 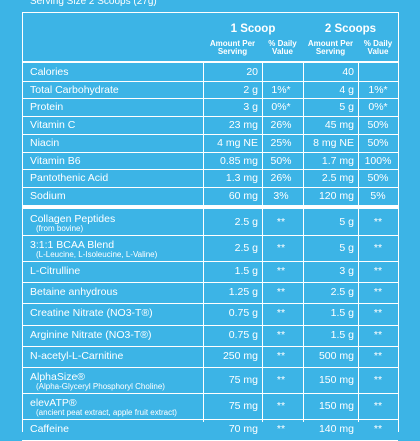 What do you see at coordinates (240, 355) in the screenshot?
I see `cell-value: 250 mg` at bounding box center [240, 355].